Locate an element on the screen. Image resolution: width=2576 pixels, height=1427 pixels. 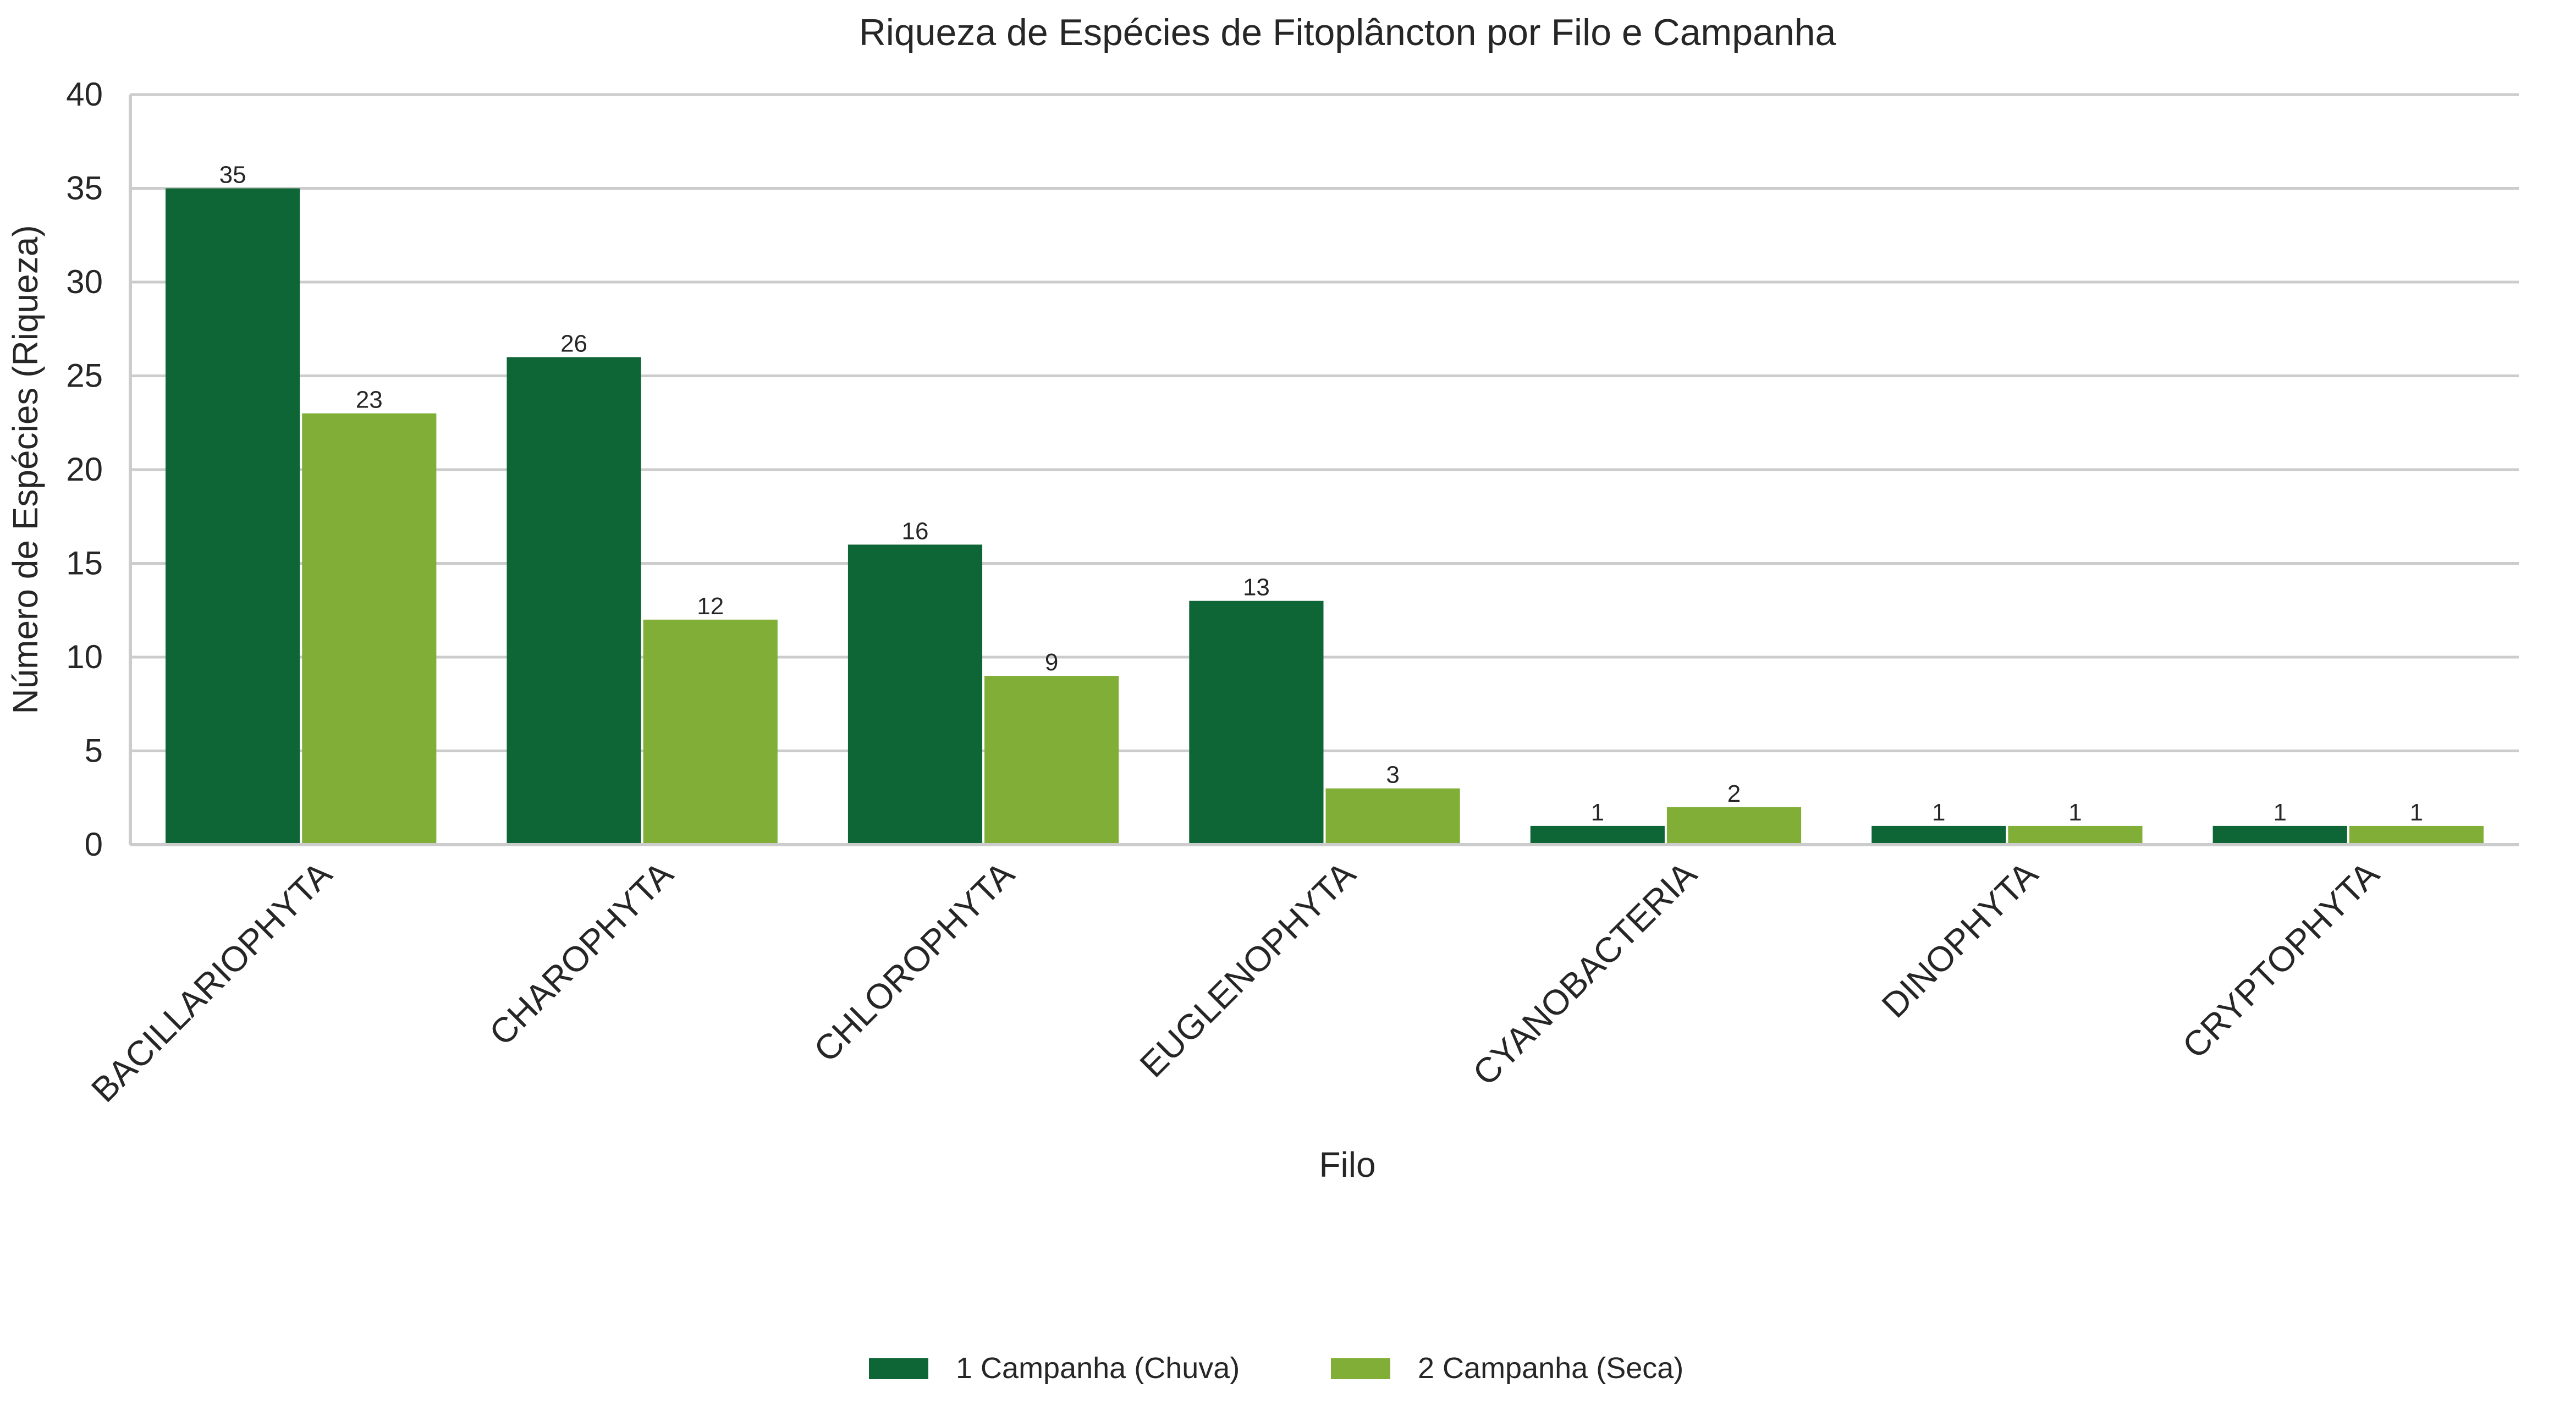
x-tick-label: CHLOROPHYTA is located at coordinates (914, 962).